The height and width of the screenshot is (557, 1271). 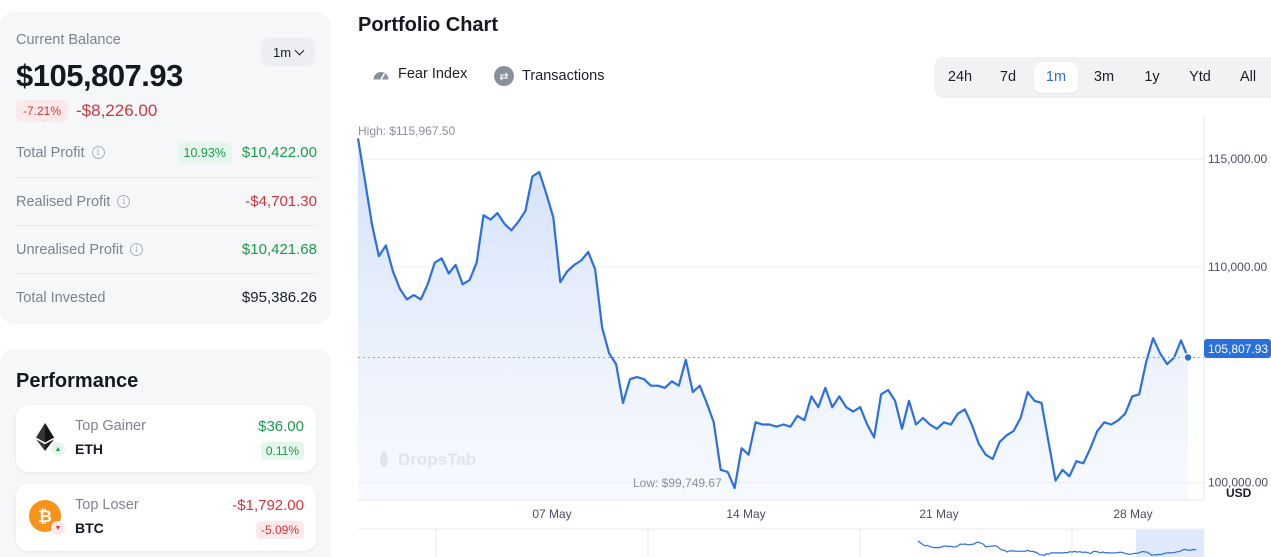 I want to click on stat-value: $10,422.00, so click(x=279, y=152).